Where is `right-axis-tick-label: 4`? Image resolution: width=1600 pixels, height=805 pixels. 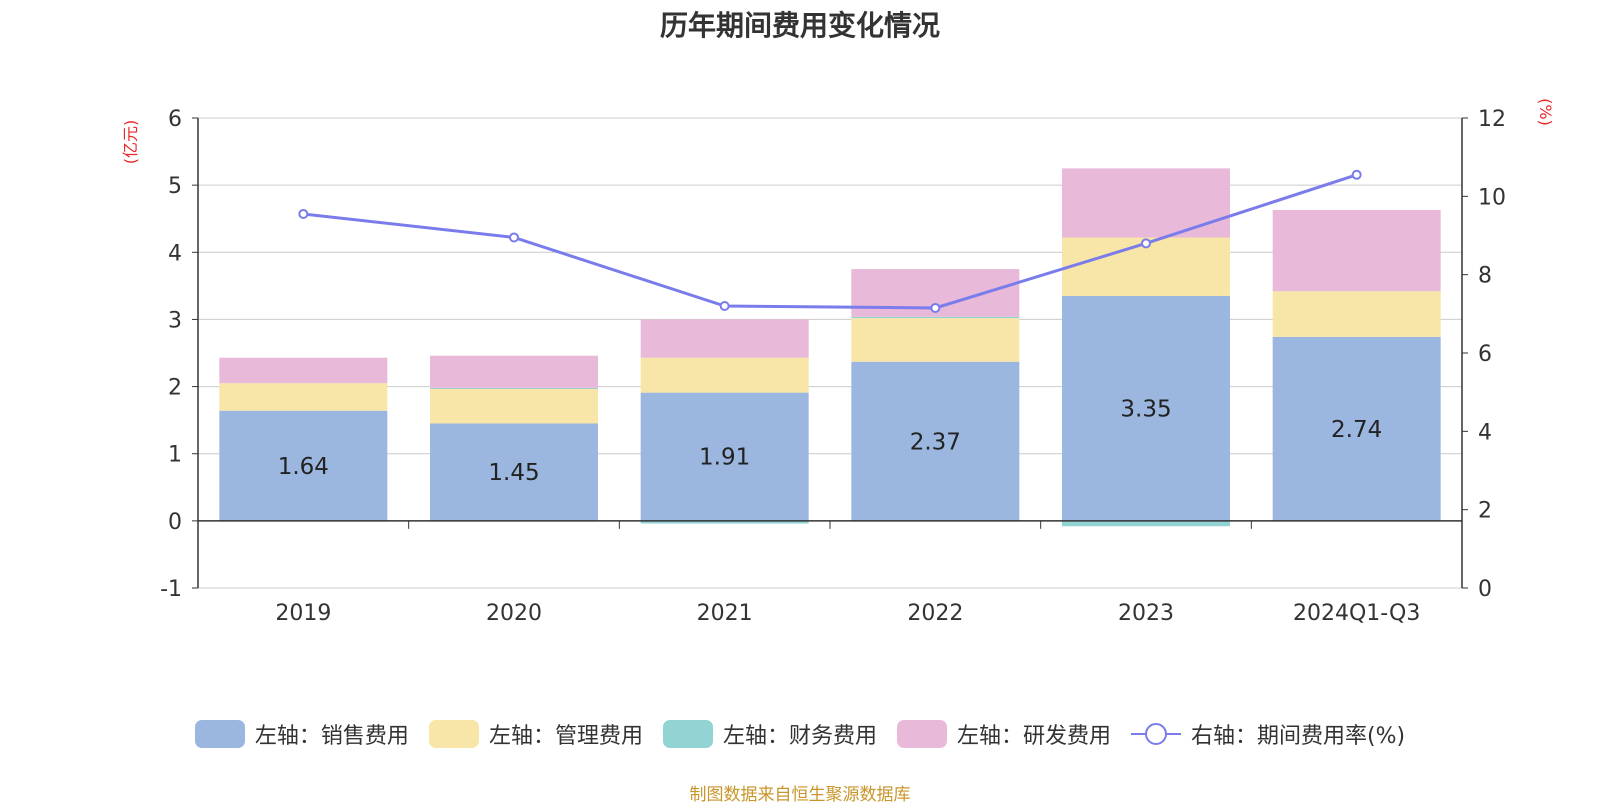 right-axis-tick-label: 4 is located at coordinates (1485, 432).